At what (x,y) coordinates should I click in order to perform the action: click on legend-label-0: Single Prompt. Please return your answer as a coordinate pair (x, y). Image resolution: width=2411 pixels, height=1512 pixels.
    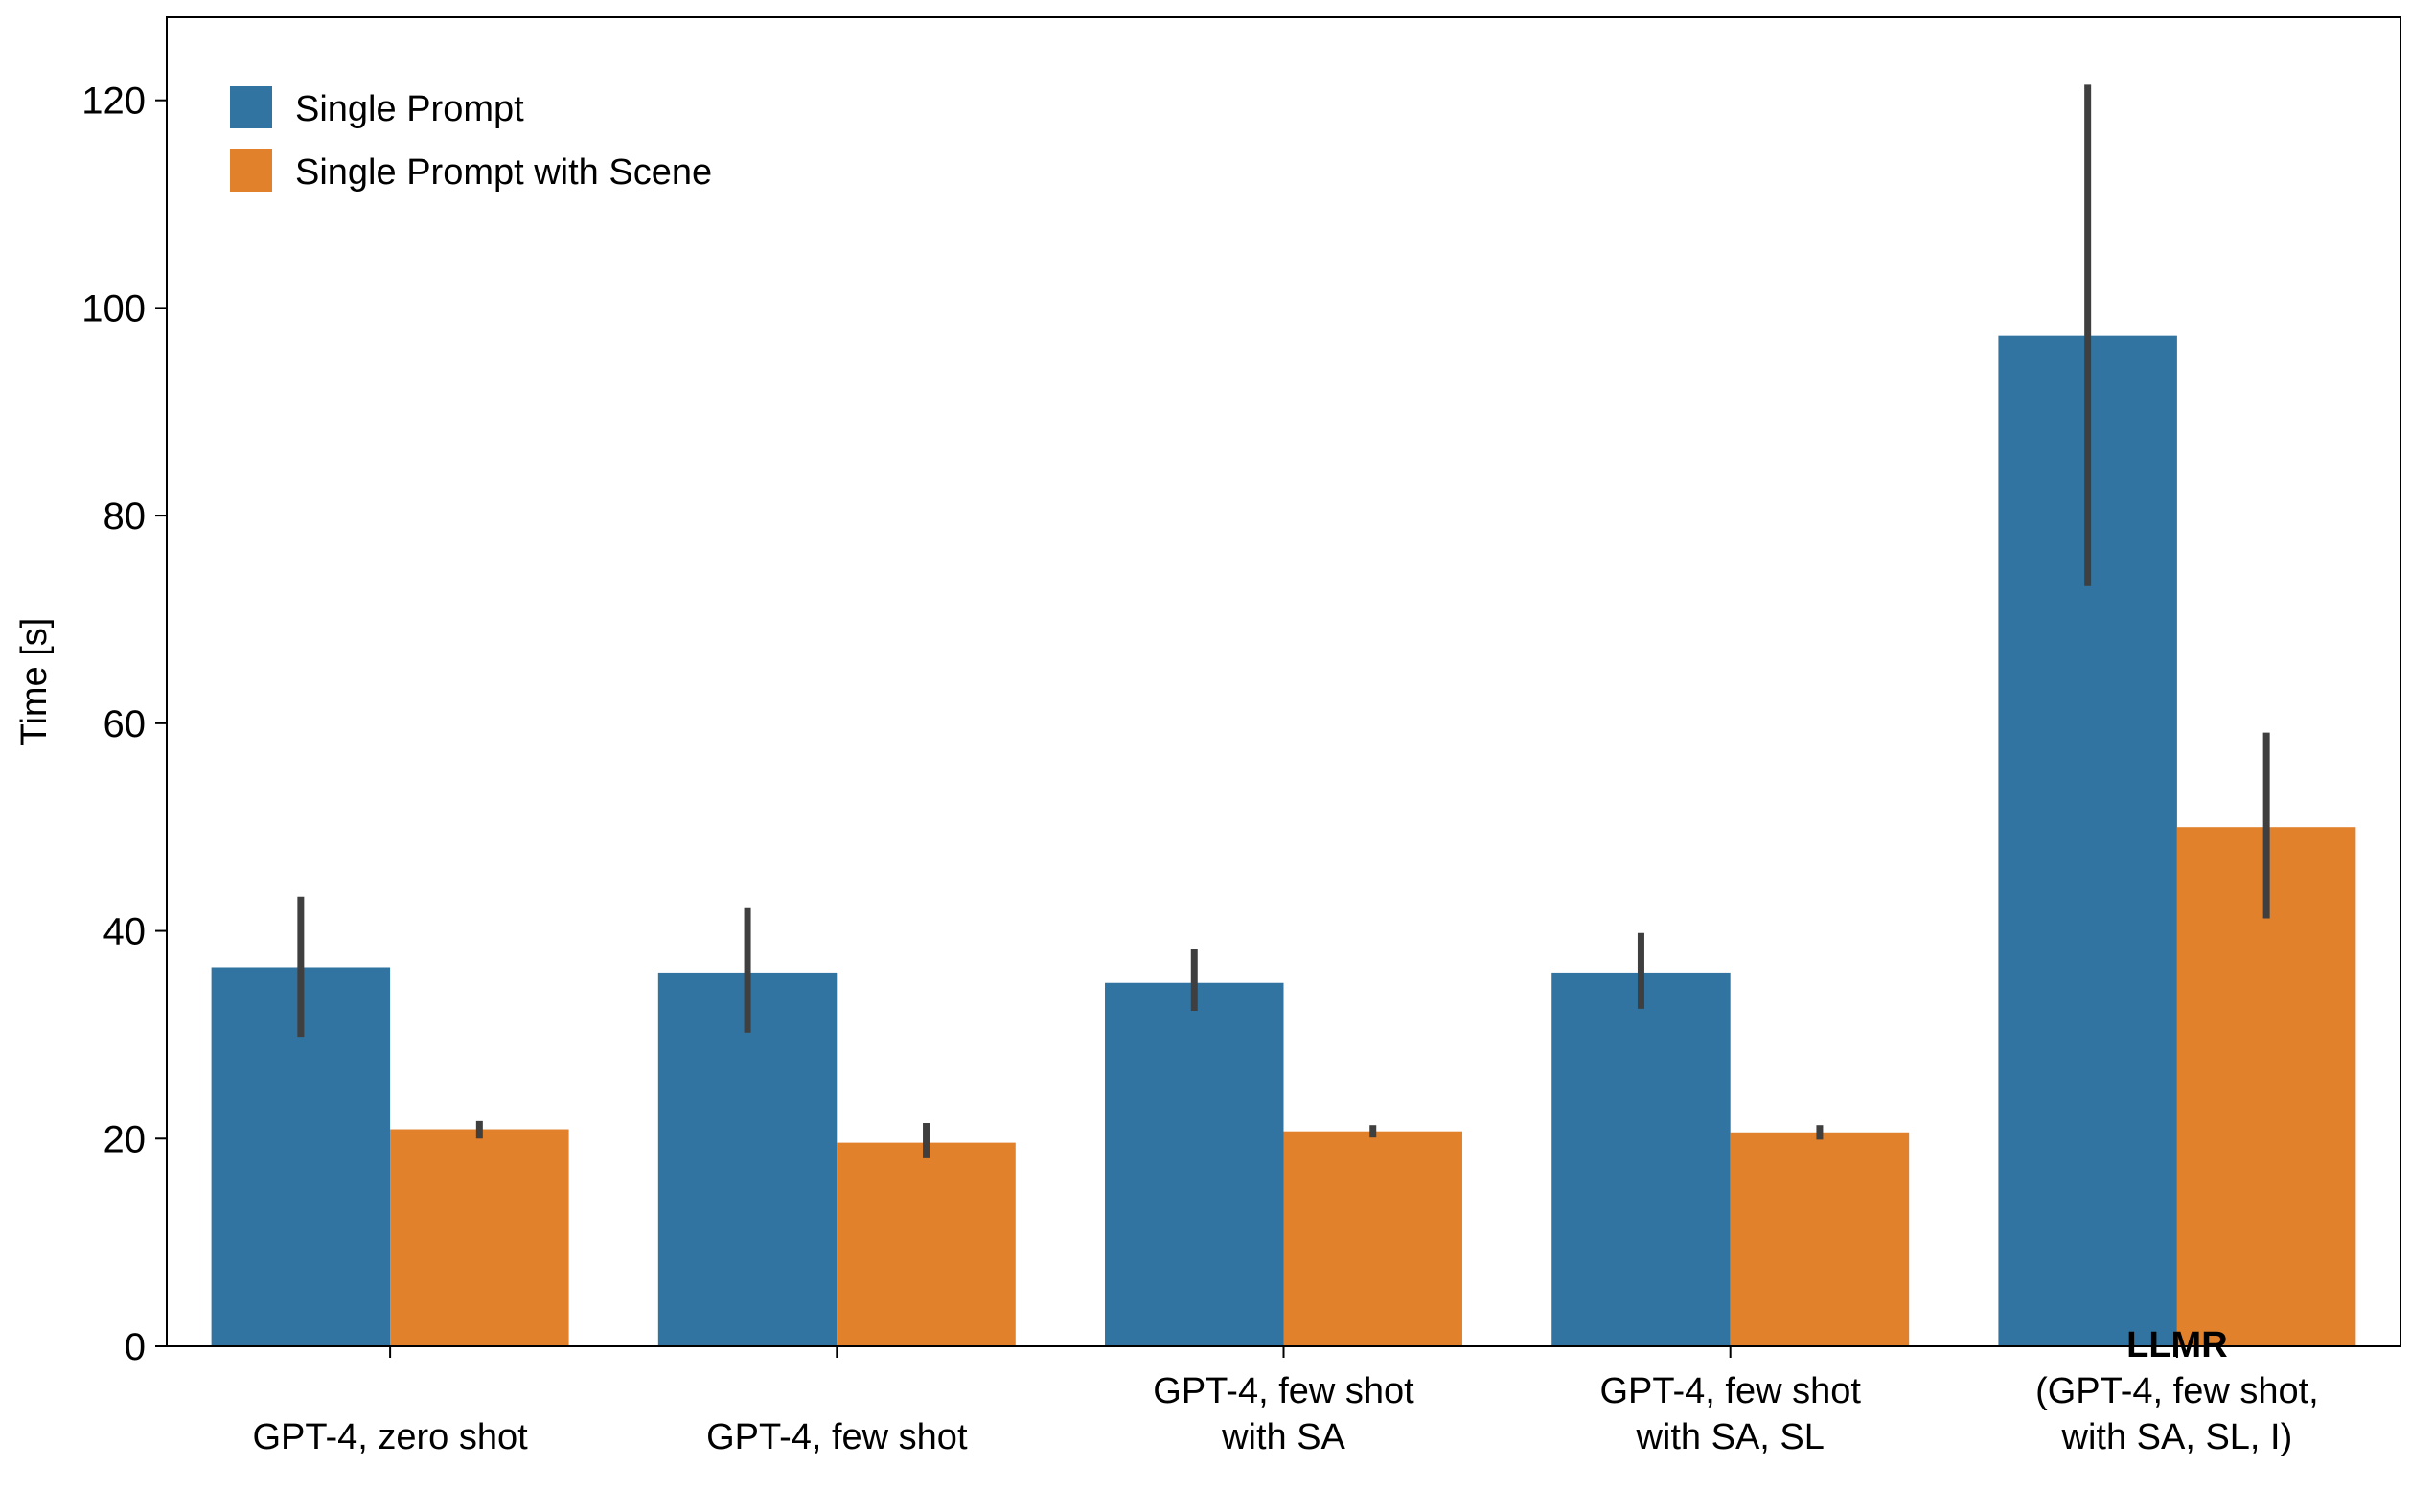
    Looking at the image, I should click on (409, 109).